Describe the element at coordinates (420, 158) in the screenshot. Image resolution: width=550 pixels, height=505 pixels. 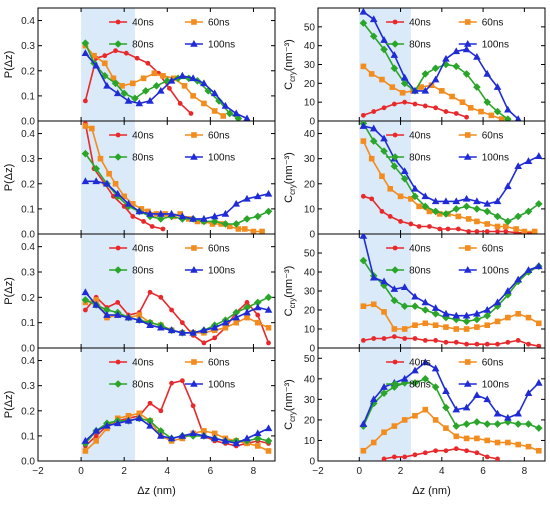
I see `legend-label: 80ns` at that location.